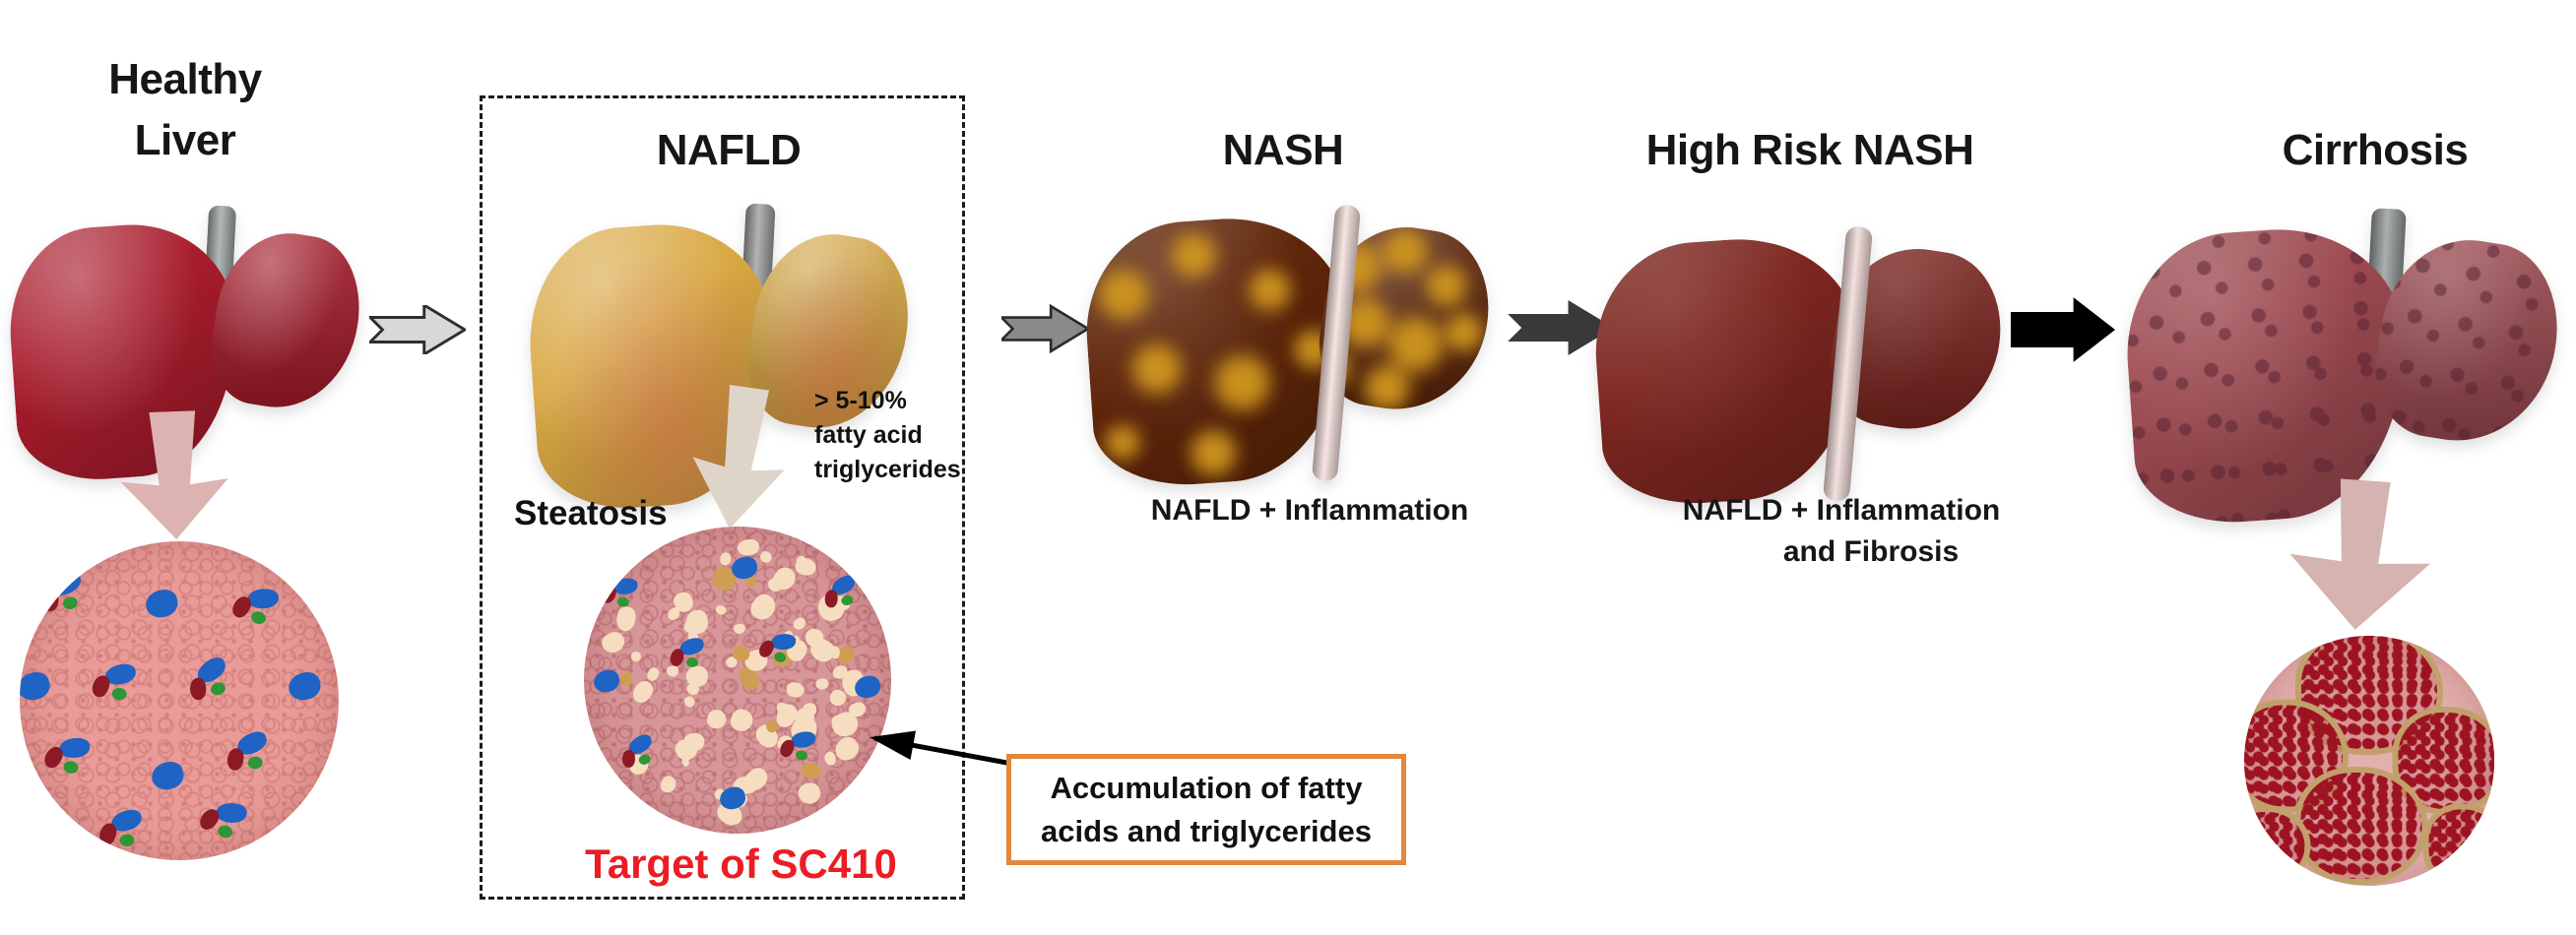 The image size is (2576, 935). What do you see at coordinates (1309, 510) in the screenshot?
I see `nash-caption: NAFLD + Inflammation` at bounding box center [1309, 510].